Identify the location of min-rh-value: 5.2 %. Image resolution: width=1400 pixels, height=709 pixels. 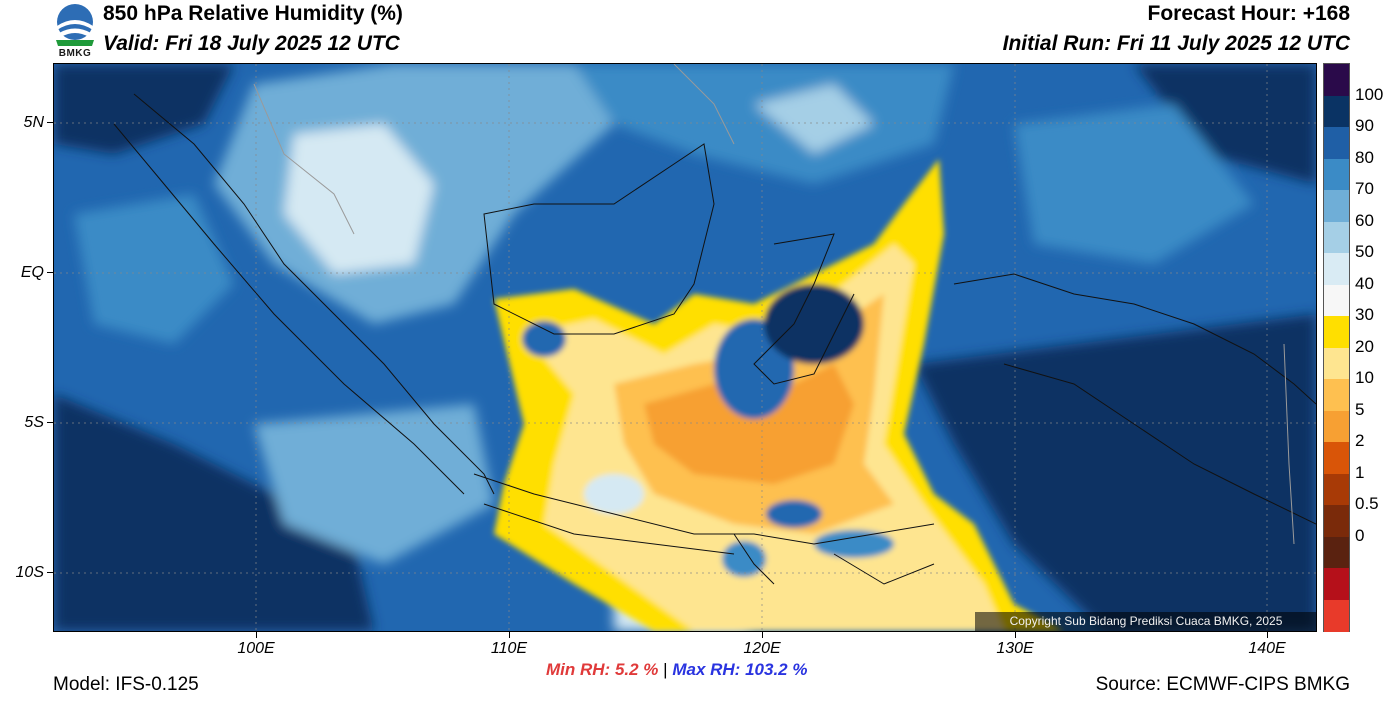
(636, 669).